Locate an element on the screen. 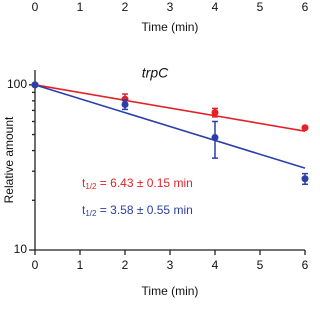  fit-line is located at coordinates (170, 108).